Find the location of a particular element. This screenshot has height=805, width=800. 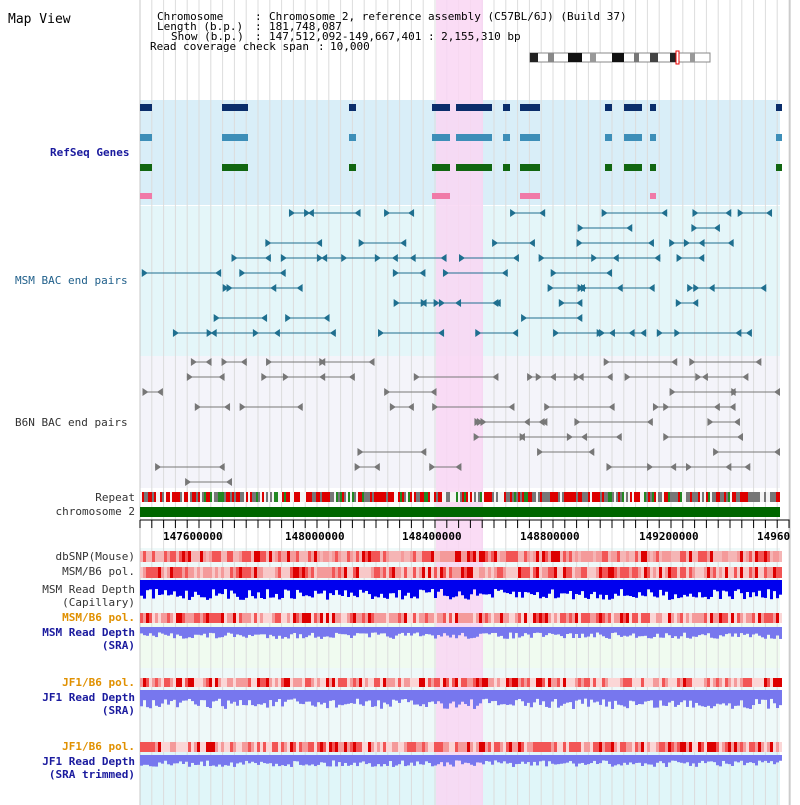

track-label-jf1-b6-pol-1: JF1/B6 pol. is located at coordinates (98, 682).